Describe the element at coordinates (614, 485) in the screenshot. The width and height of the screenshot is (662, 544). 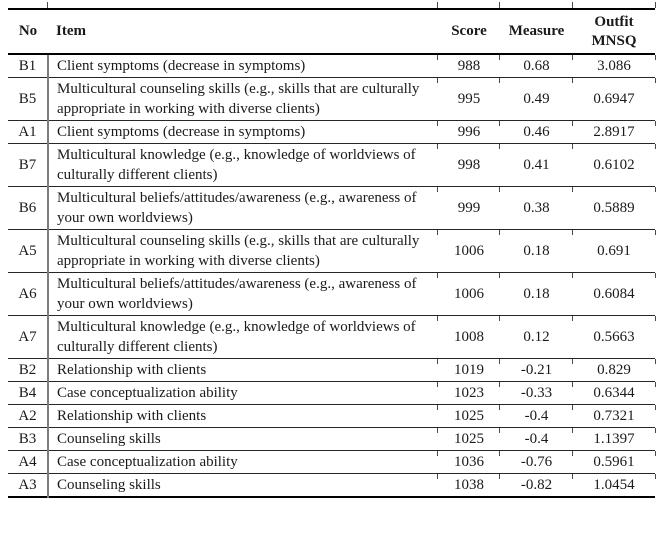
I see `cell-outfit-mnsq: 1.0454` at that location.